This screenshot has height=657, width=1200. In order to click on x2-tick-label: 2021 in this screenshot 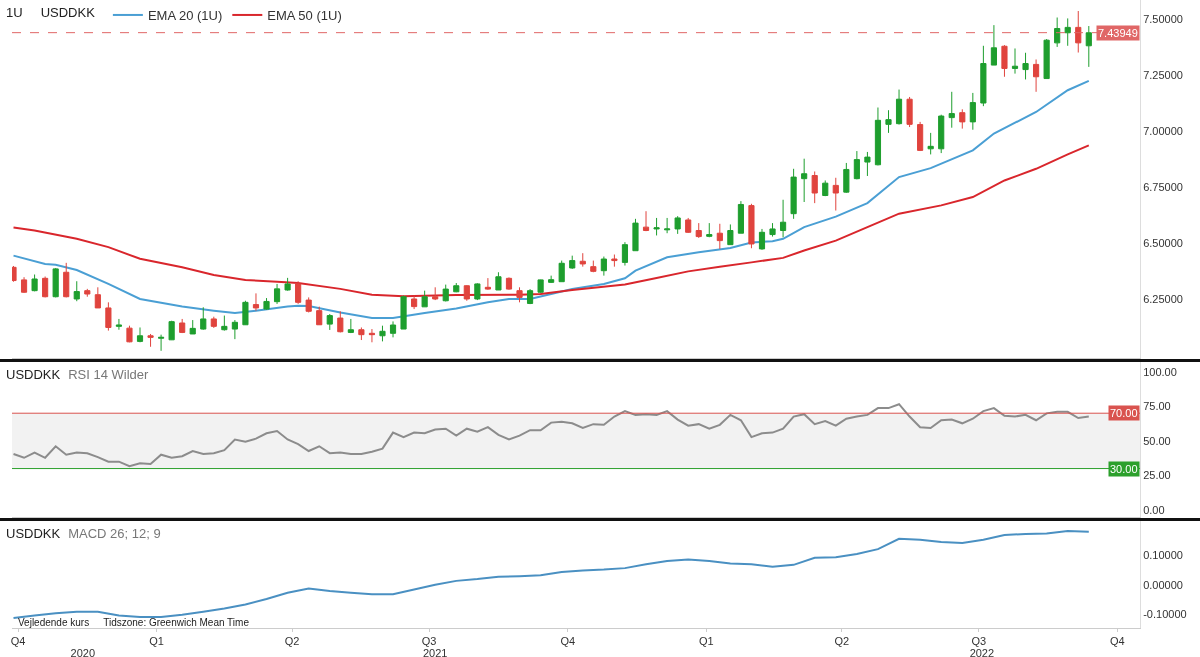, I will do `click(435, 652)`.